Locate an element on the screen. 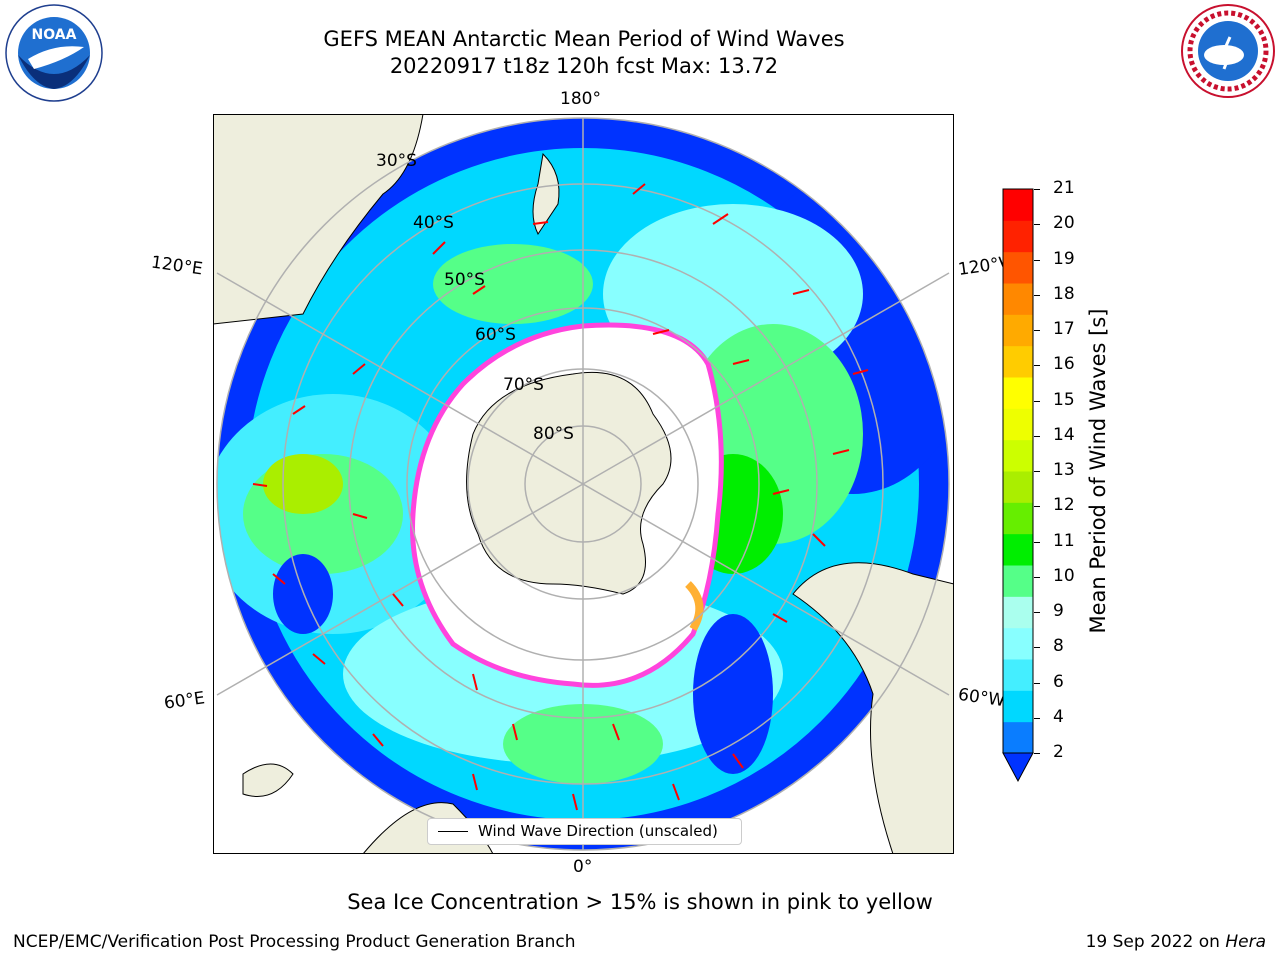 This screenshot has width=1280, height=960. footer-host: Hera is located at coordinates (1245, 942).